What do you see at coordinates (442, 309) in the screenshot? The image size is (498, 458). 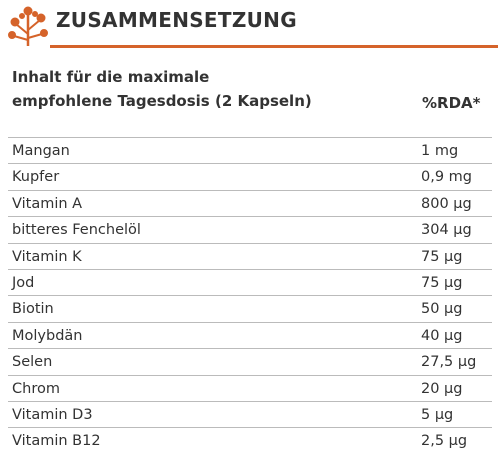 I see `nutrient-amount: 50 µg` at bounding box center [442, 309].